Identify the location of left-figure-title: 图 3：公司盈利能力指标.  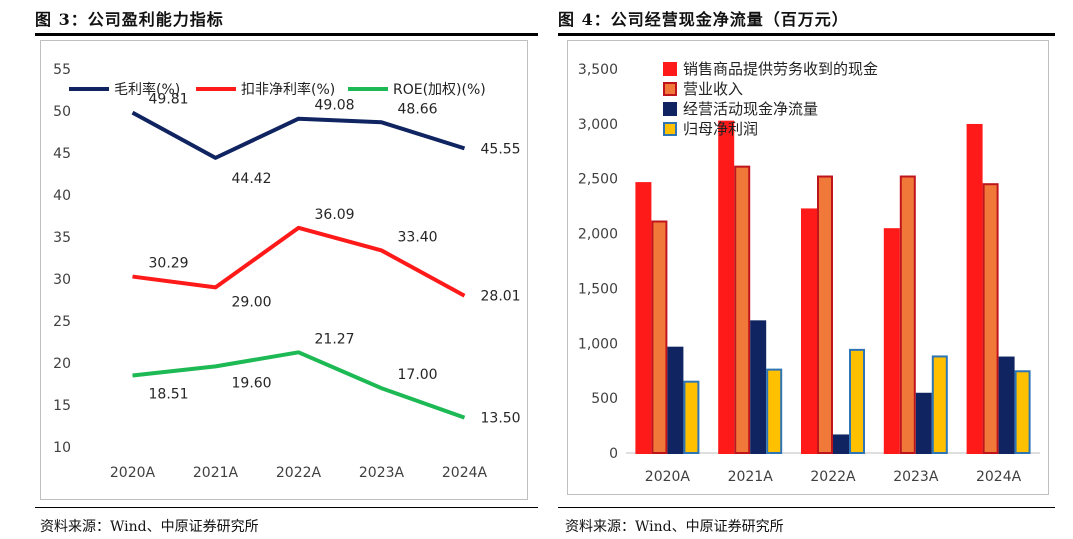
(129, 19).